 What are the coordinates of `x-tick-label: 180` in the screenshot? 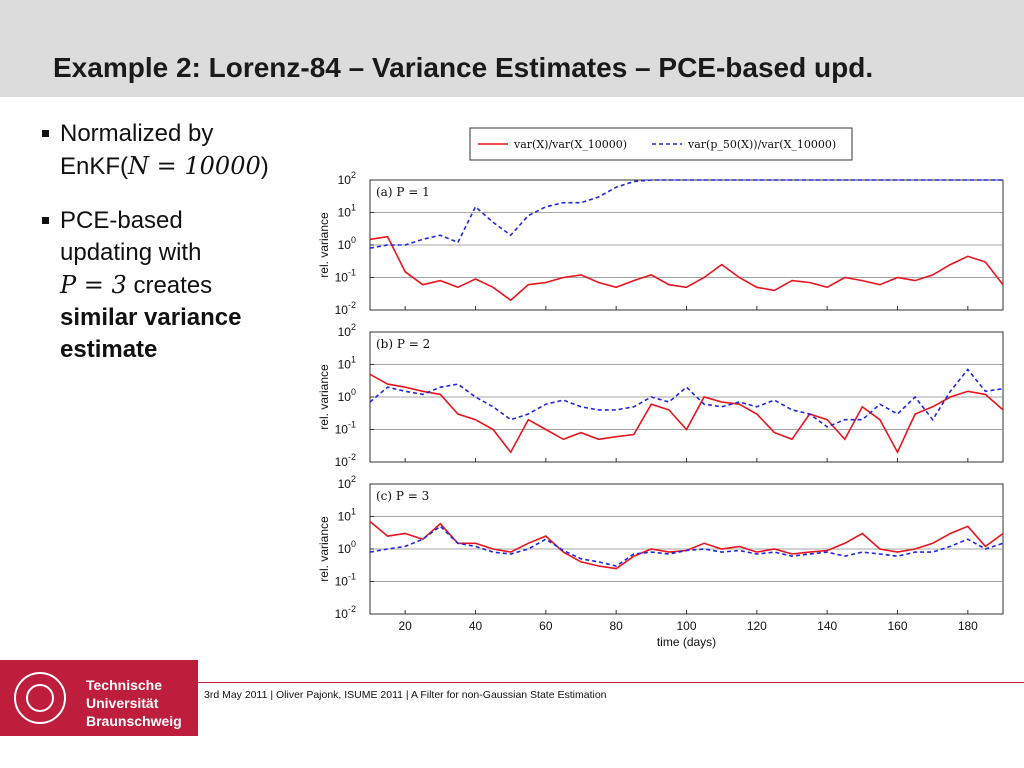 It's located at (968, 626).